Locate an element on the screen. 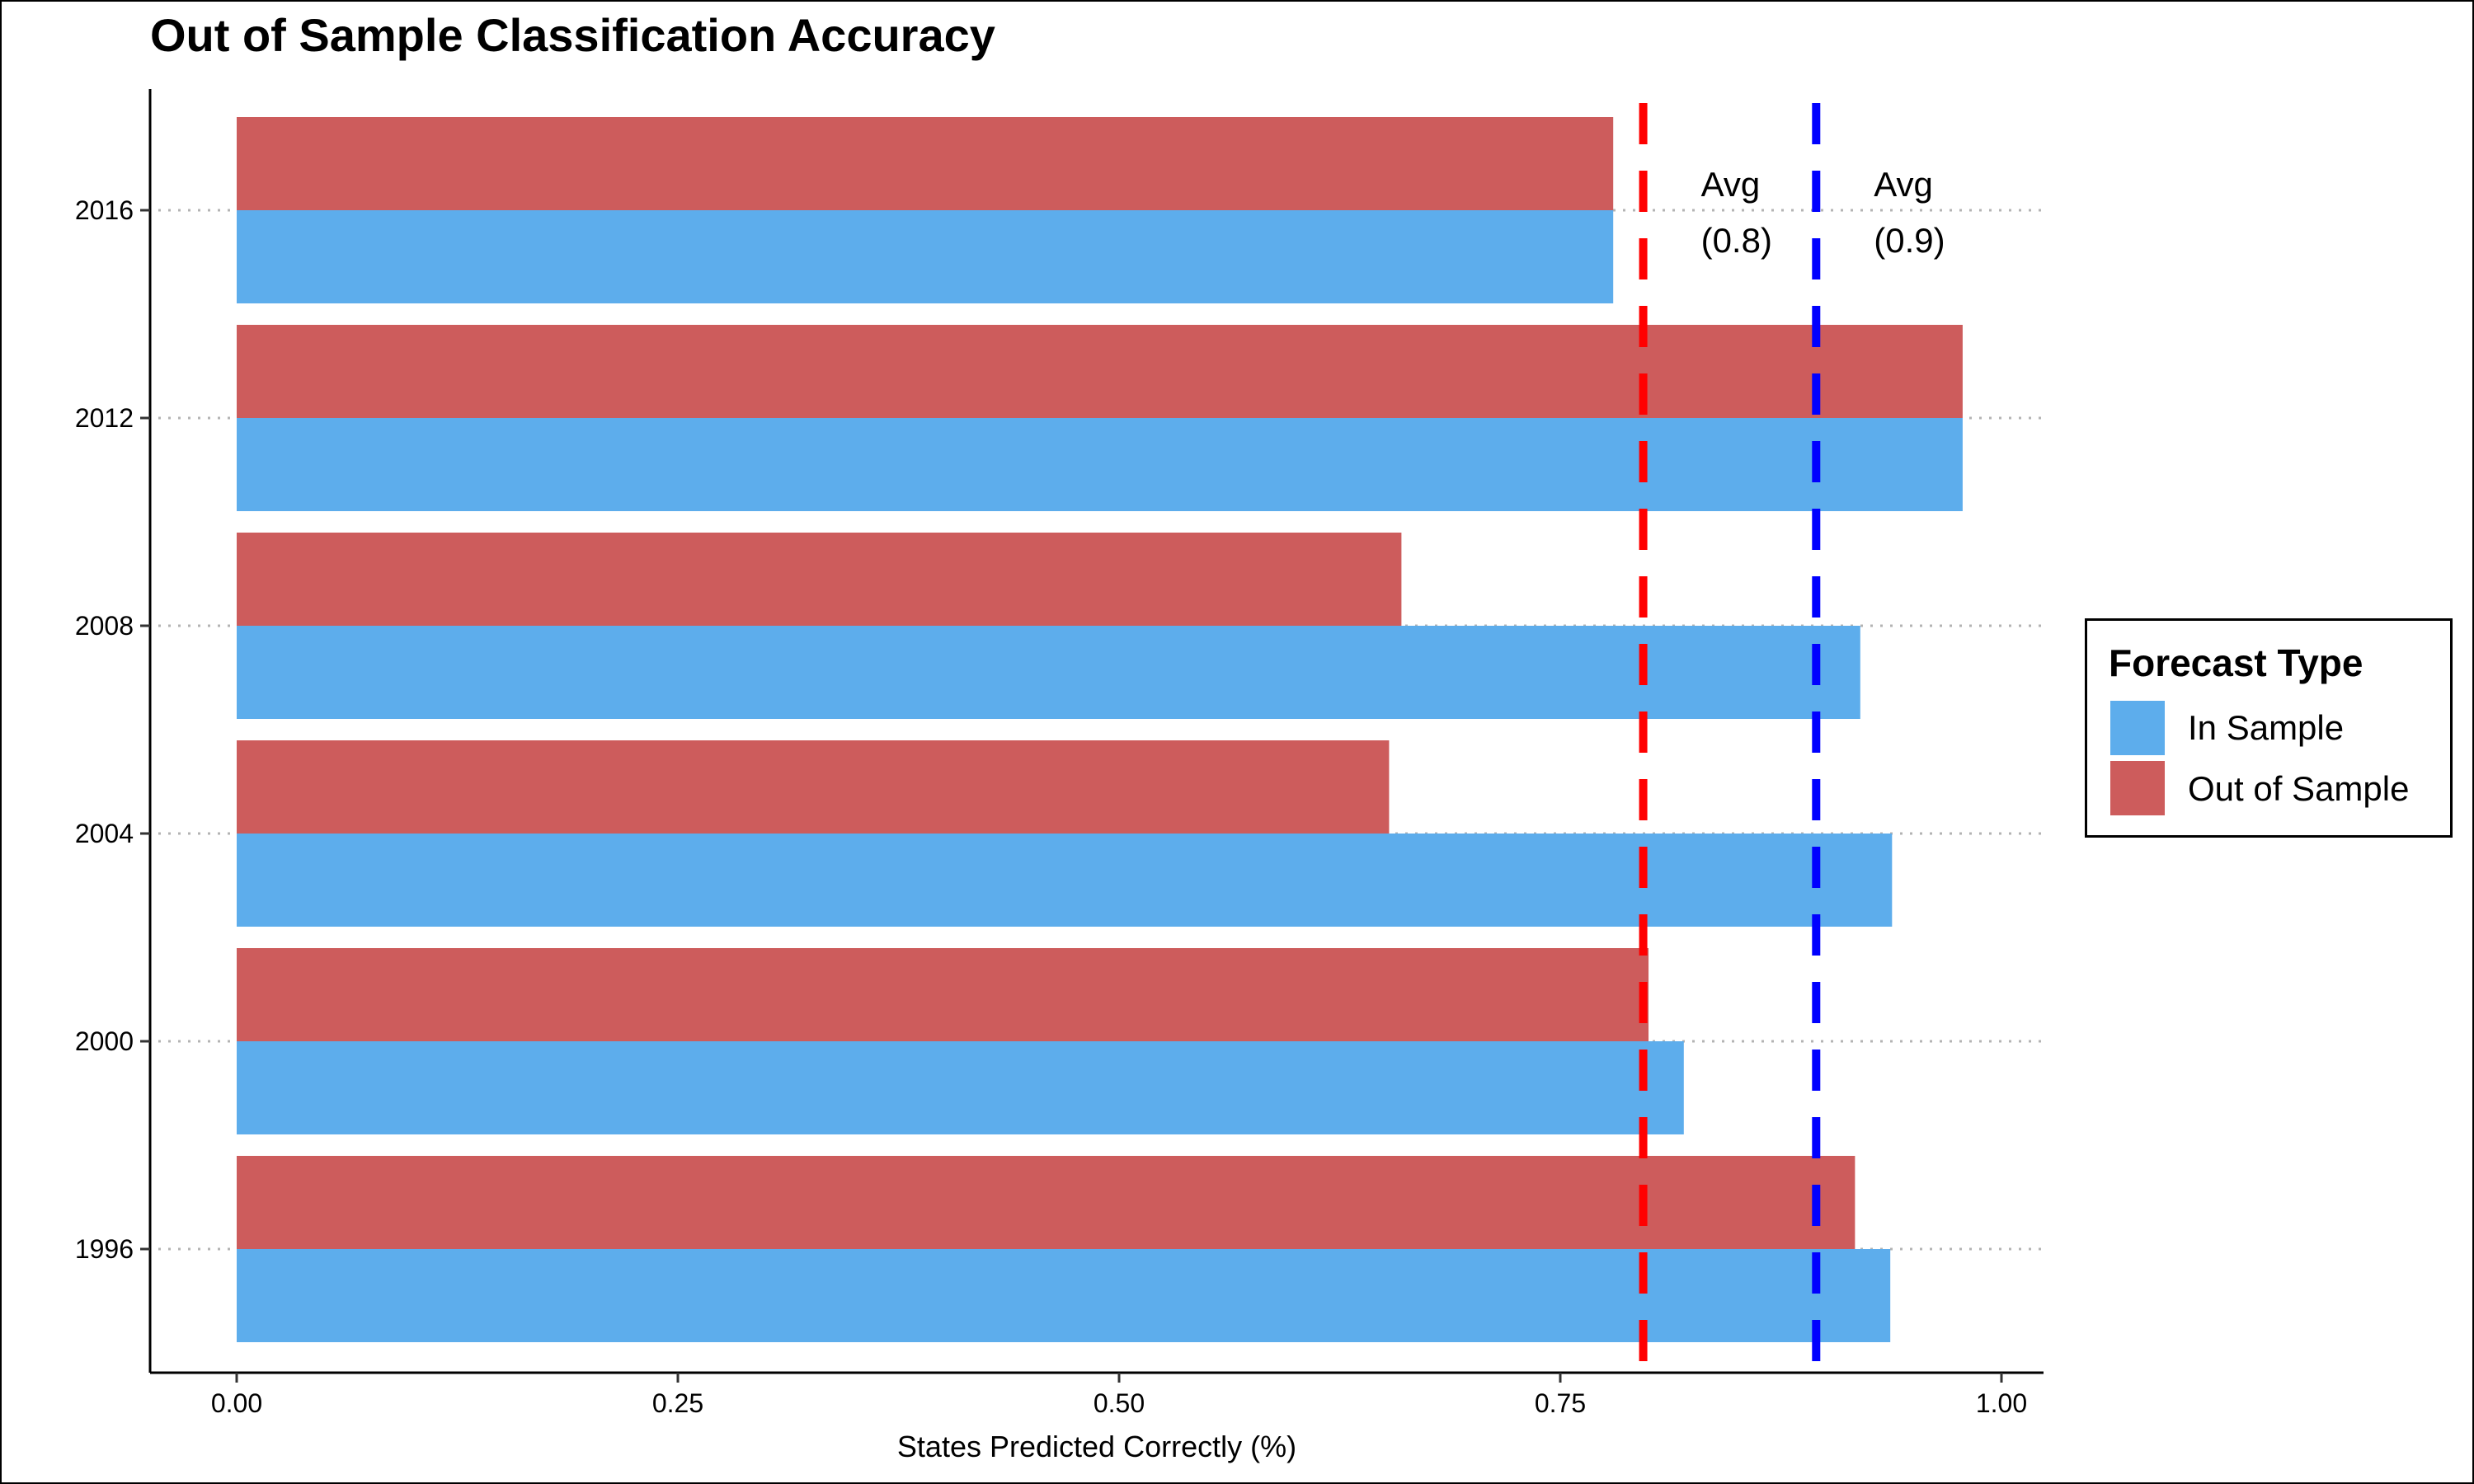  x-tick-label-0.50: 0.50 is located at coordinates (1119, 1403).